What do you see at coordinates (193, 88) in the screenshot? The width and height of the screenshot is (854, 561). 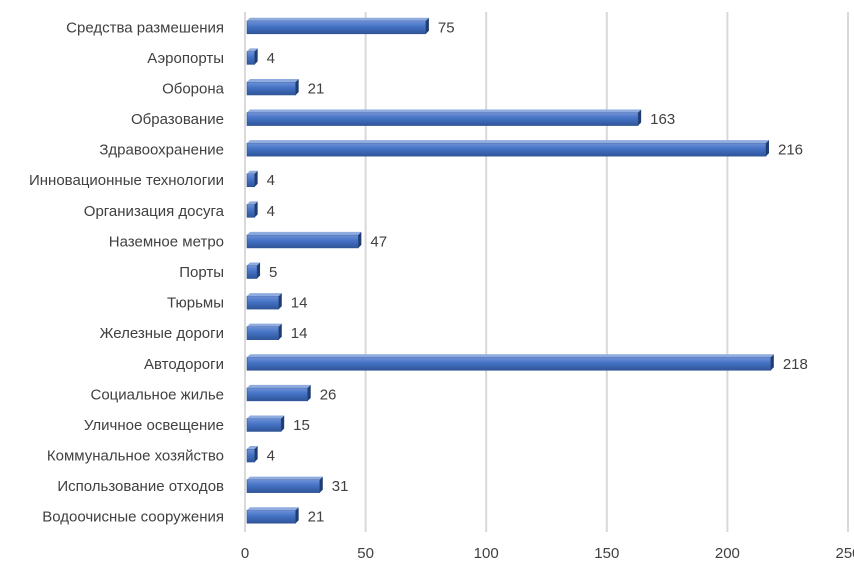 I see `category-label-2: Оборона` at bounding box center [193, 88].